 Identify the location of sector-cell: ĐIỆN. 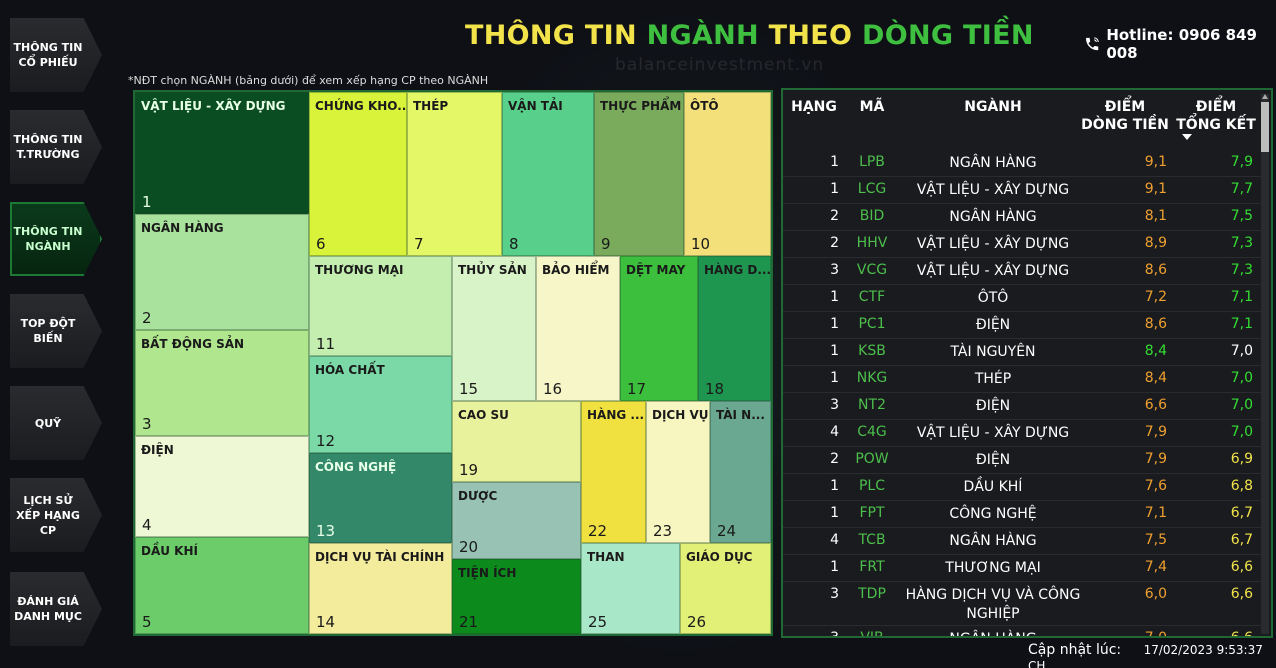
(993, 460).